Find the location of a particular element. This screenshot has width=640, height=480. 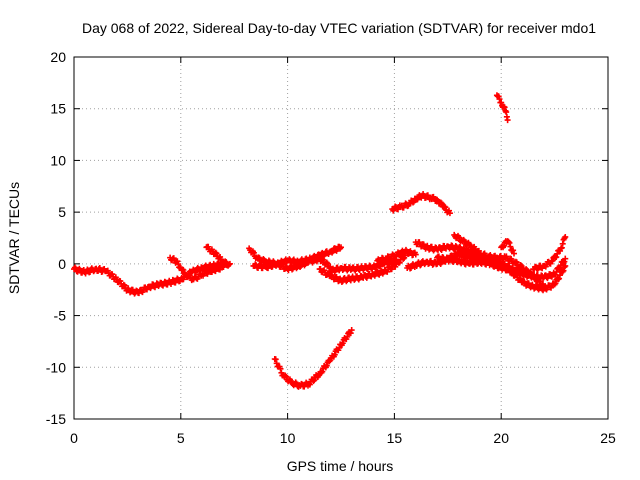

x-axis-label: GPS time / hours is located at coordinates (340, 466).